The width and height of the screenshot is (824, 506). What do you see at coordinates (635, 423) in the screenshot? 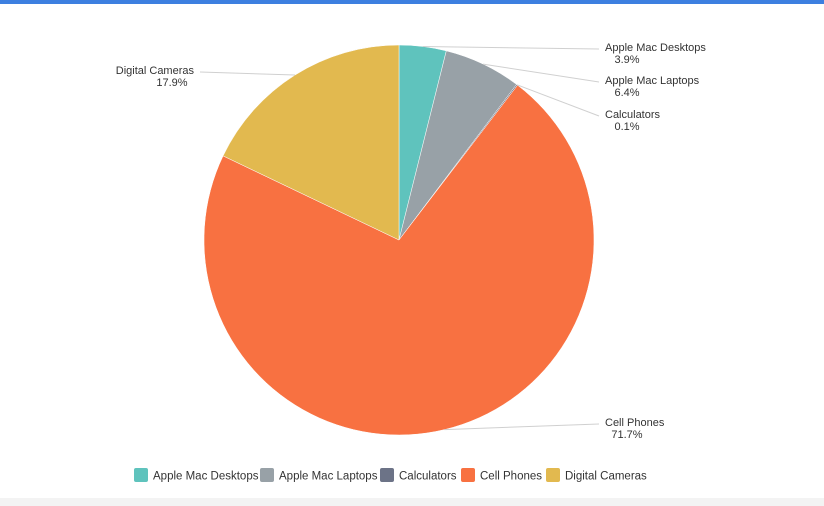
I see `slice-label-cell-phones: Cell Phones` at bounding box center [635, 423].